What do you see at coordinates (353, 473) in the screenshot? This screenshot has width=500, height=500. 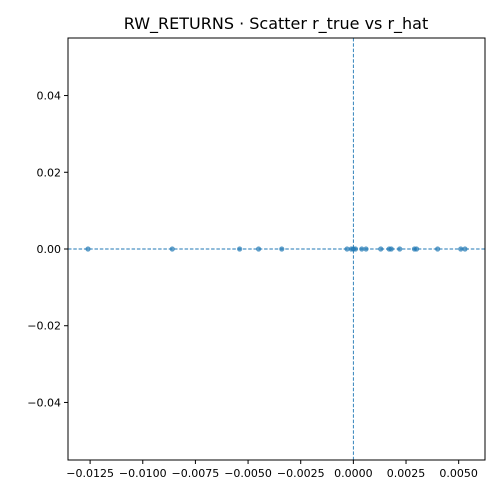 I see `x-tick-label: 0.0000` at bounding box center [353, 473].